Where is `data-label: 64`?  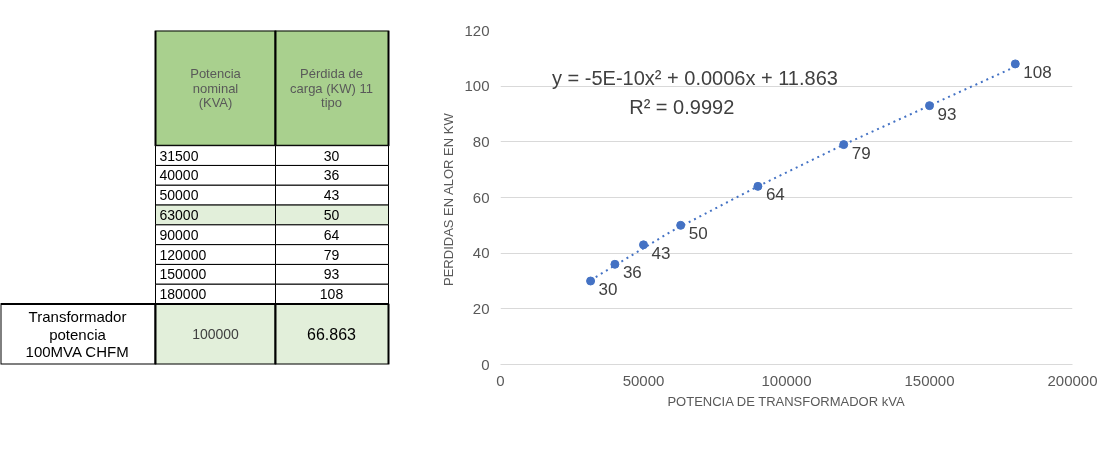
data-label: 64 is located at coordinates (775, 195).